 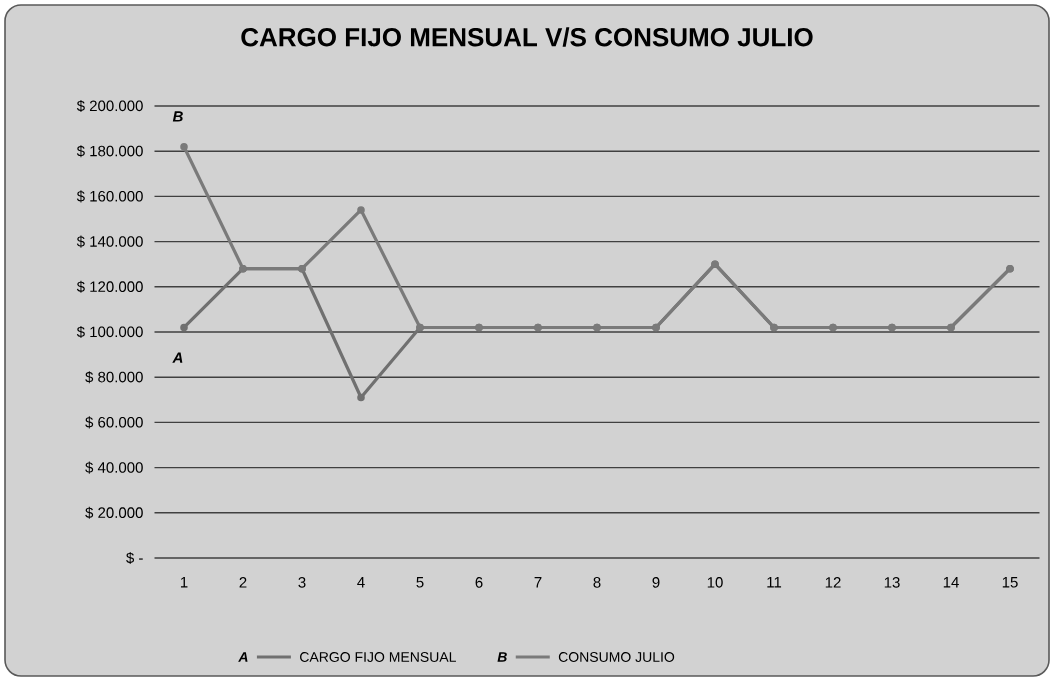 I want to click on y-tick-label: $ 40.000, so click(x=114, y=467).